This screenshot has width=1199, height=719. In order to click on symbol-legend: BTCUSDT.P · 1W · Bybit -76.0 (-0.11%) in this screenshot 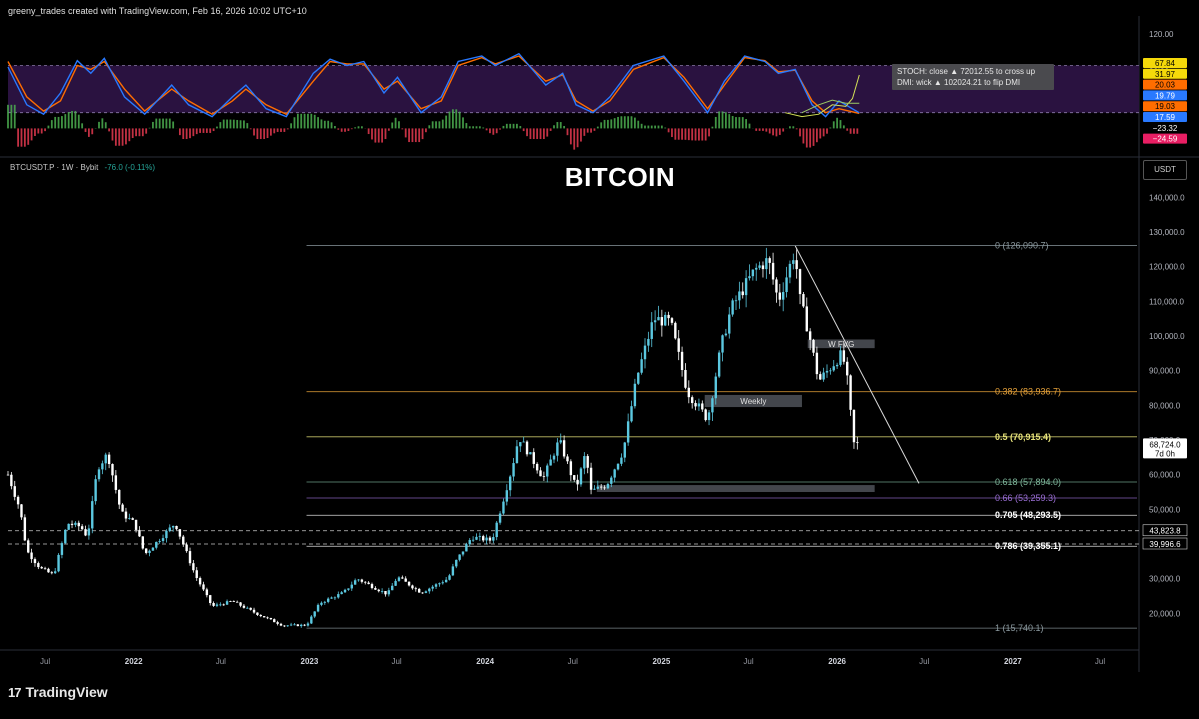, I will do `click(82, 167)`.